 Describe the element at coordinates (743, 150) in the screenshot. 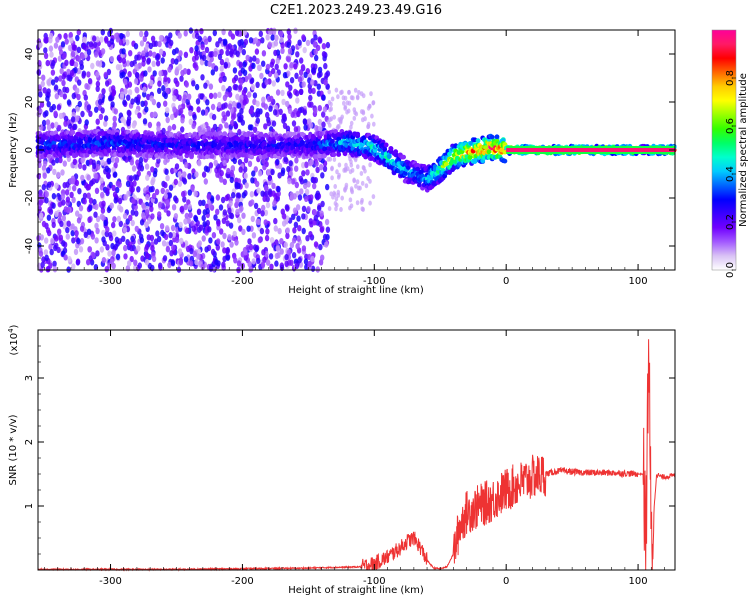

I see `colorbar-label: Normalized spectral amplitude` at that location.